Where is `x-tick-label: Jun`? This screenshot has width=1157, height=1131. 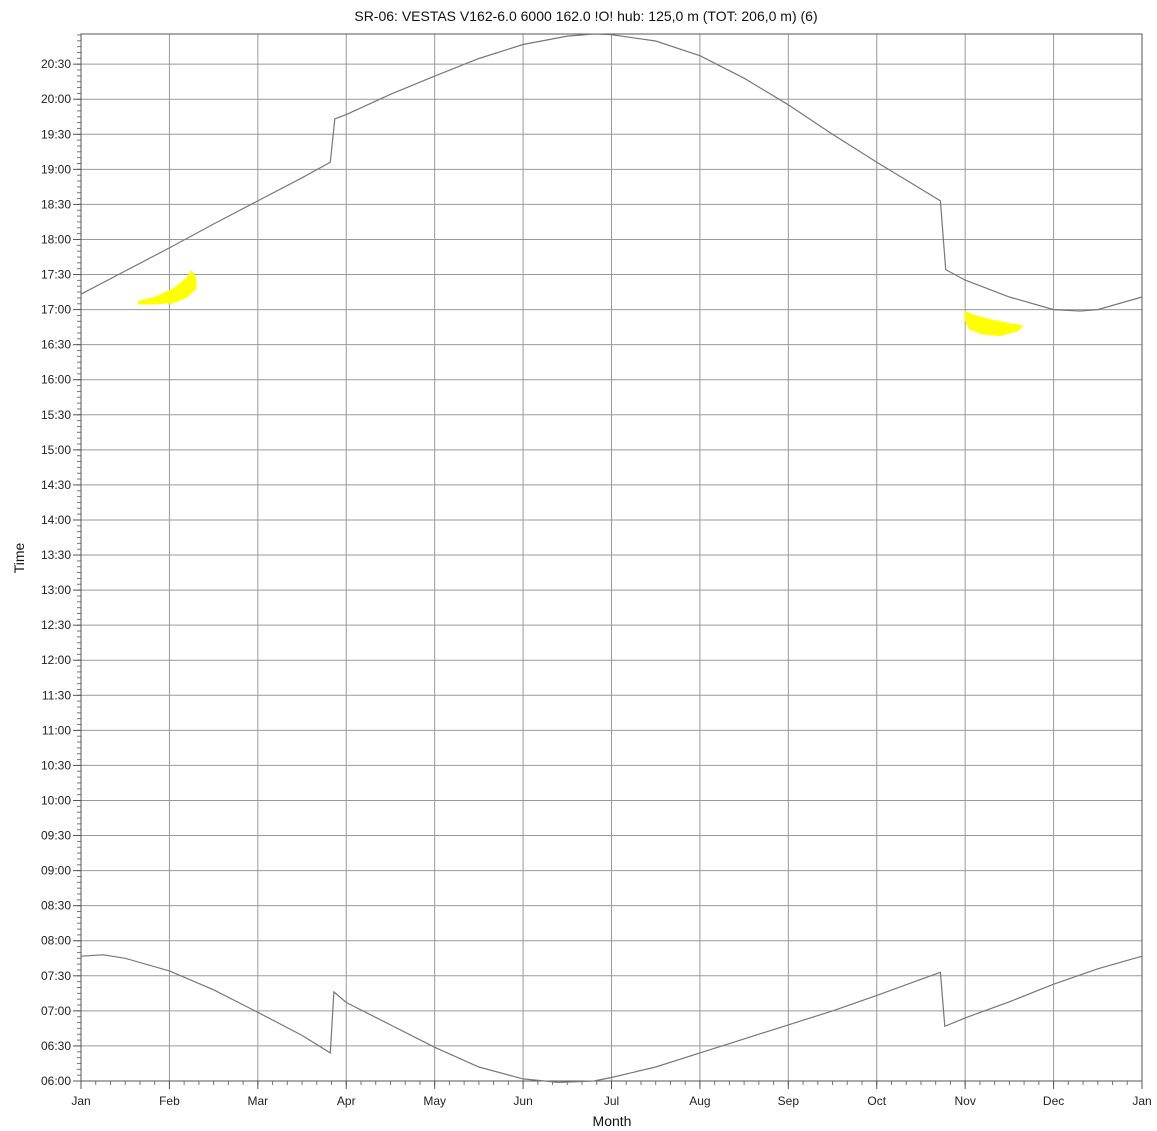
x-tick-label: Jun is located at coordinates (522, 1101).